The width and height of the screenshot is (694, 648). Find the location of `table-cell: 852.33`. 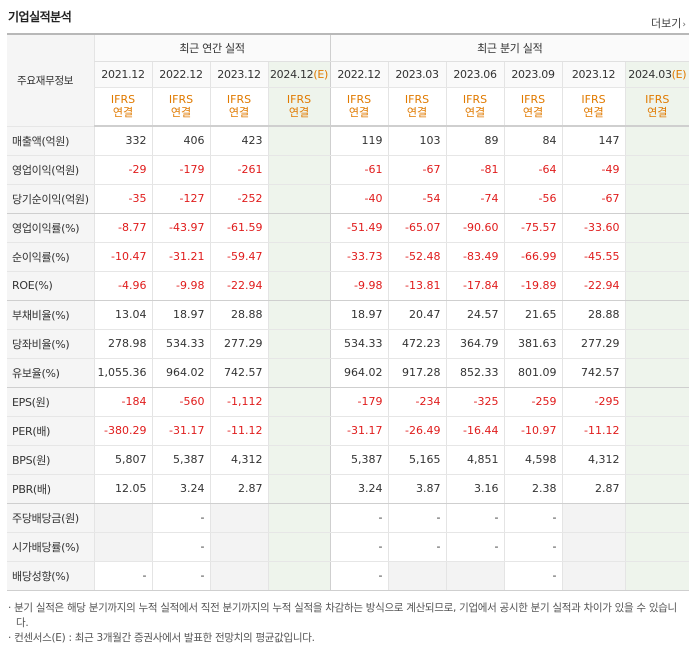

table-cell: 852.33 is located at coordinates (475, 373).